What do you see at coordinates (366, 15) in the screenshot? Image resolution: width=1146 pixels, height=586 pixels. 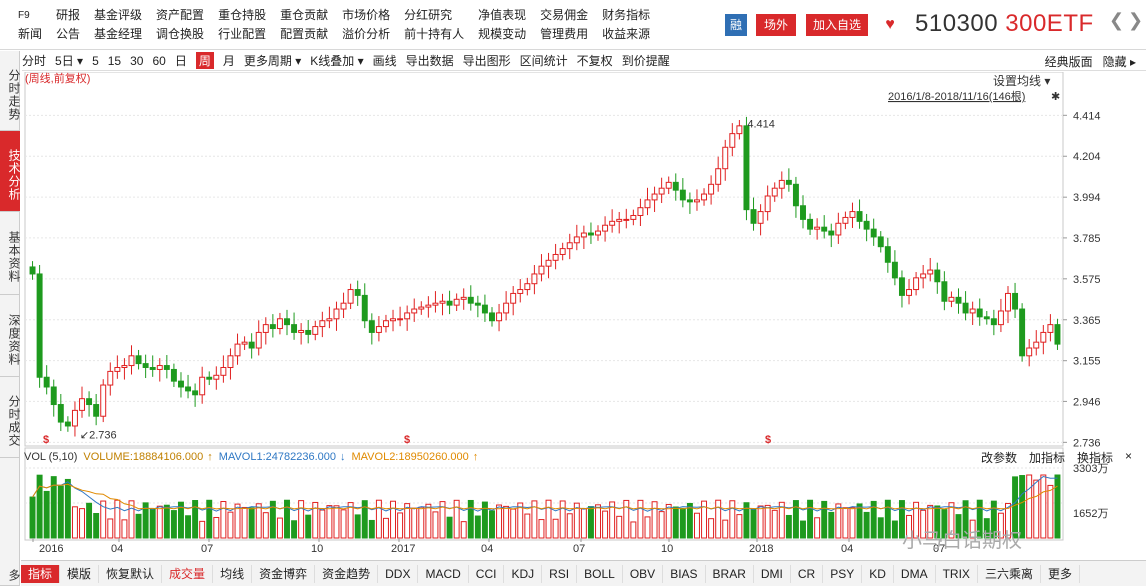 I see `menu-item: 市场价格` at bounding box center [366, 15].